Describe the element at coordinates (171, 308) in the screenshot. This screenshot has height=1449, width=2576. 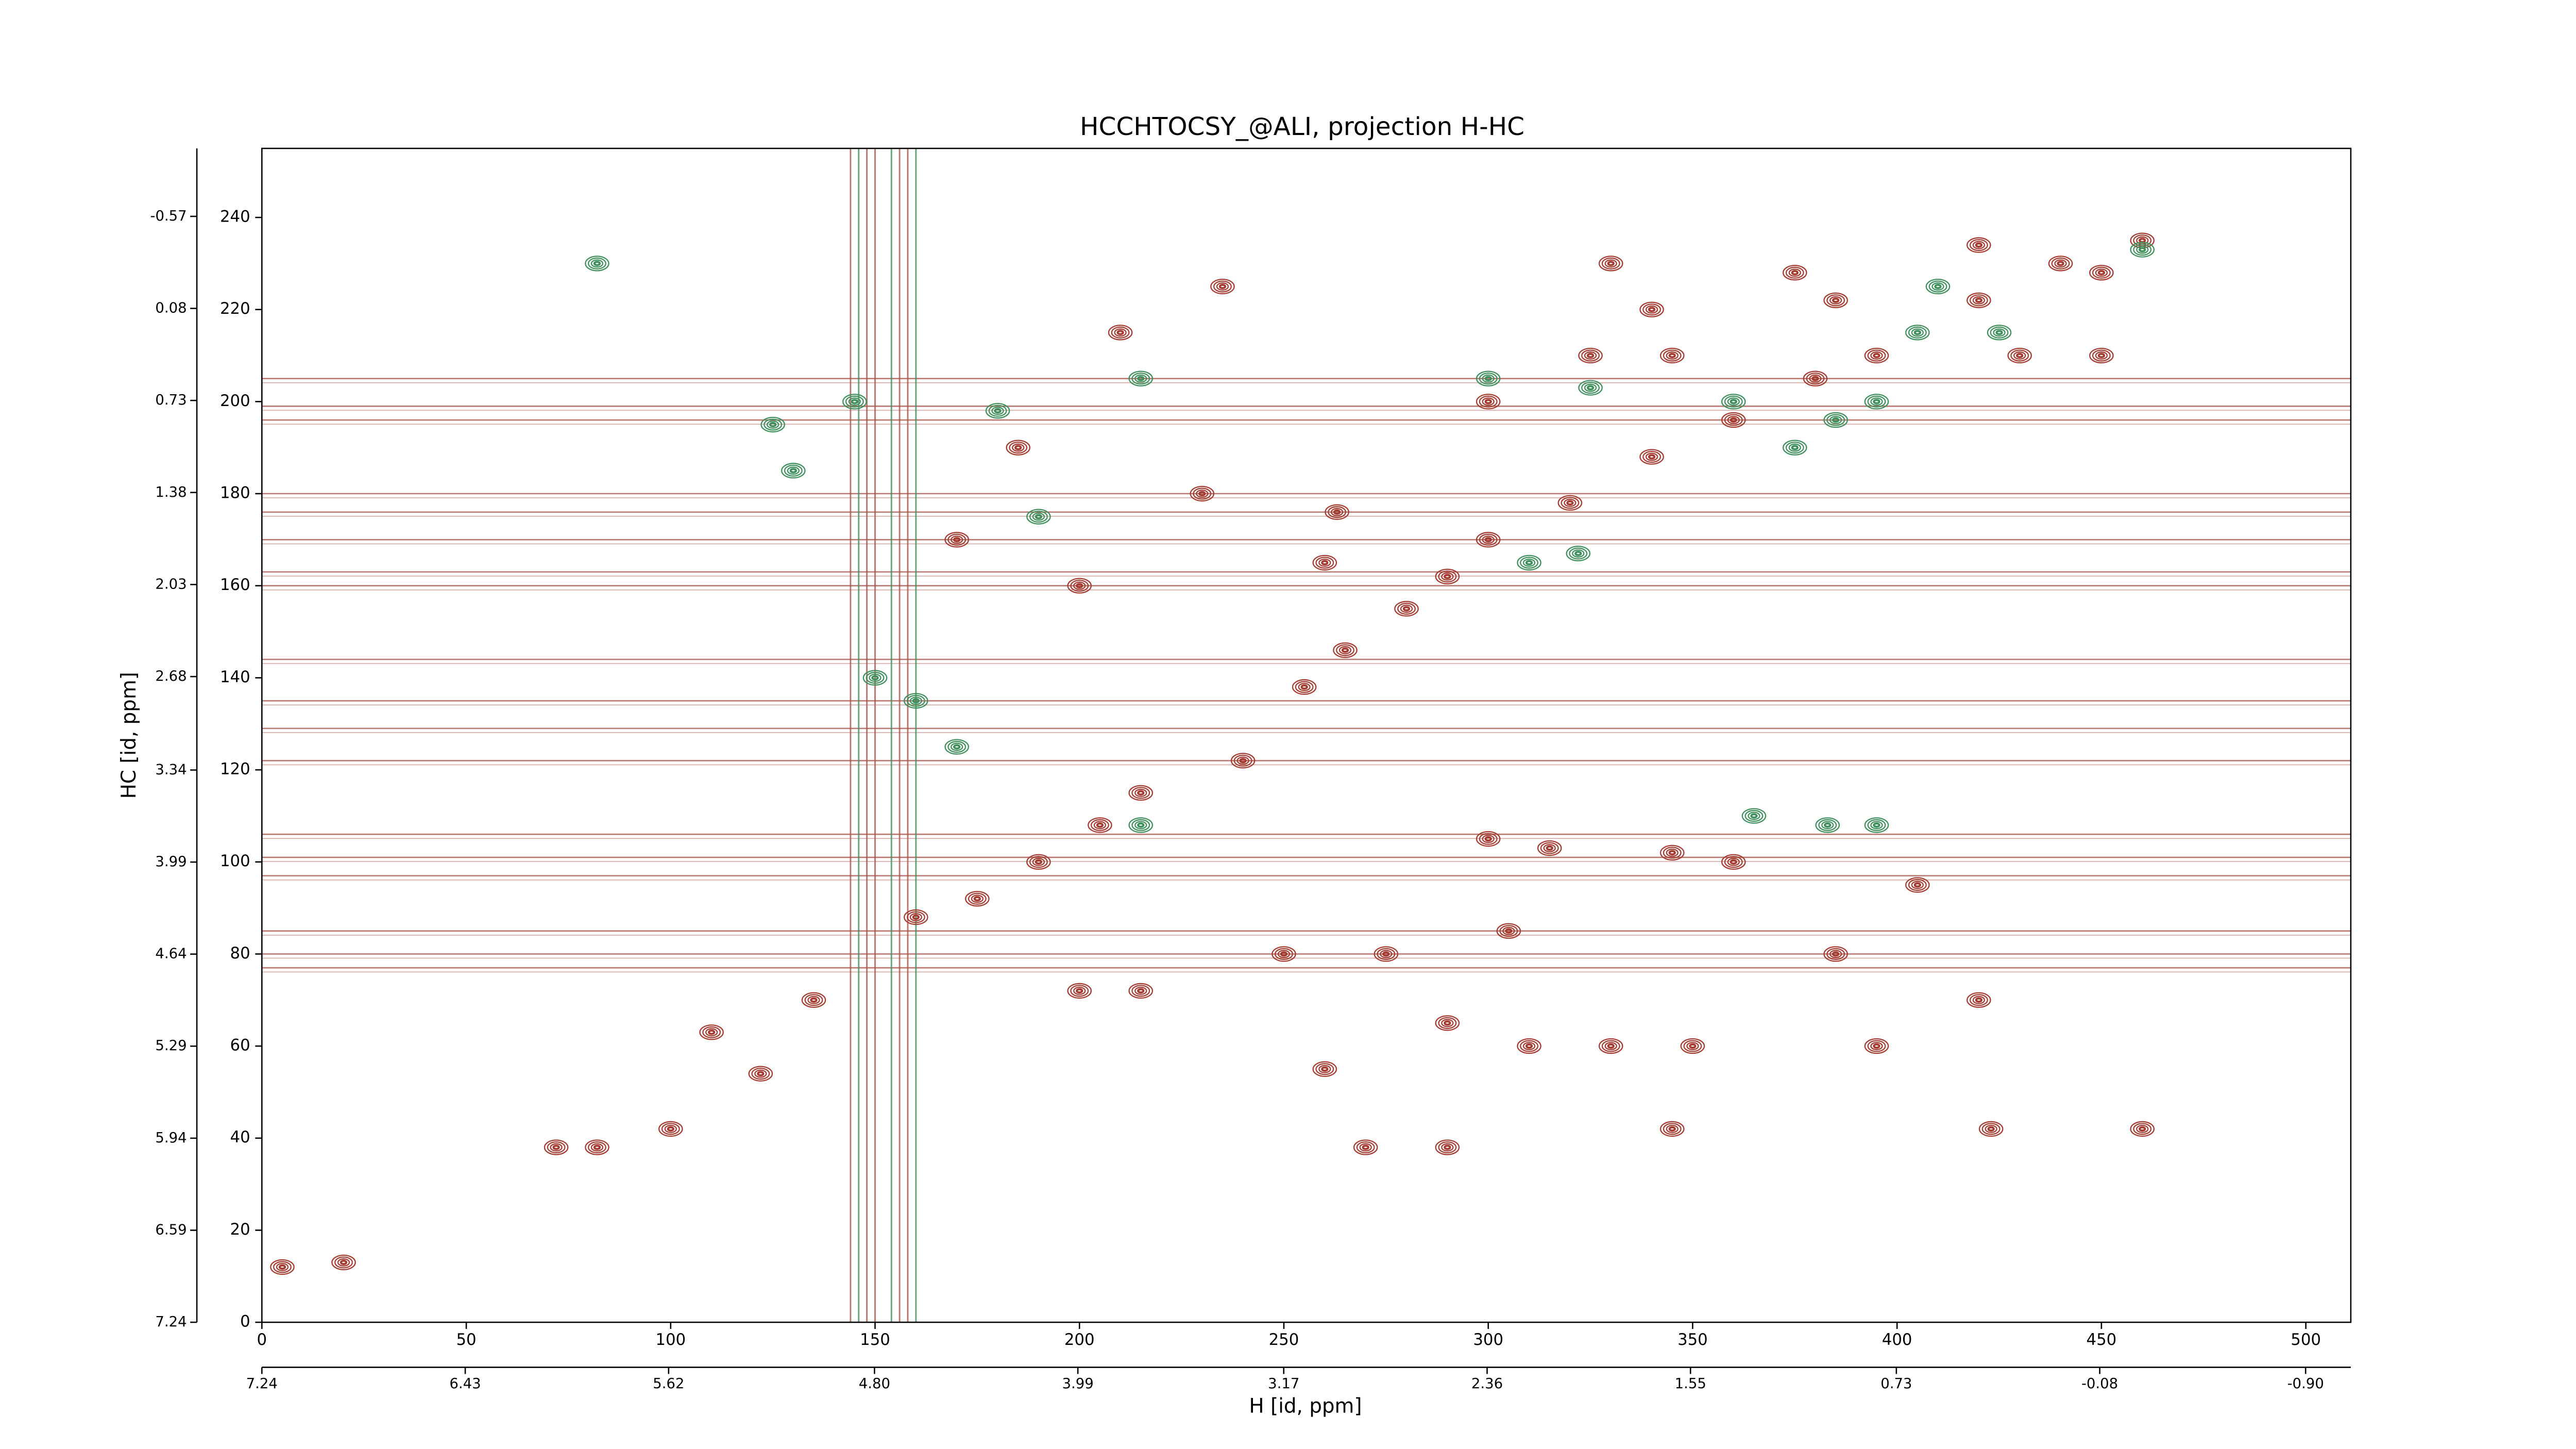
I see `y2-tick-label: 0.08` at that location.